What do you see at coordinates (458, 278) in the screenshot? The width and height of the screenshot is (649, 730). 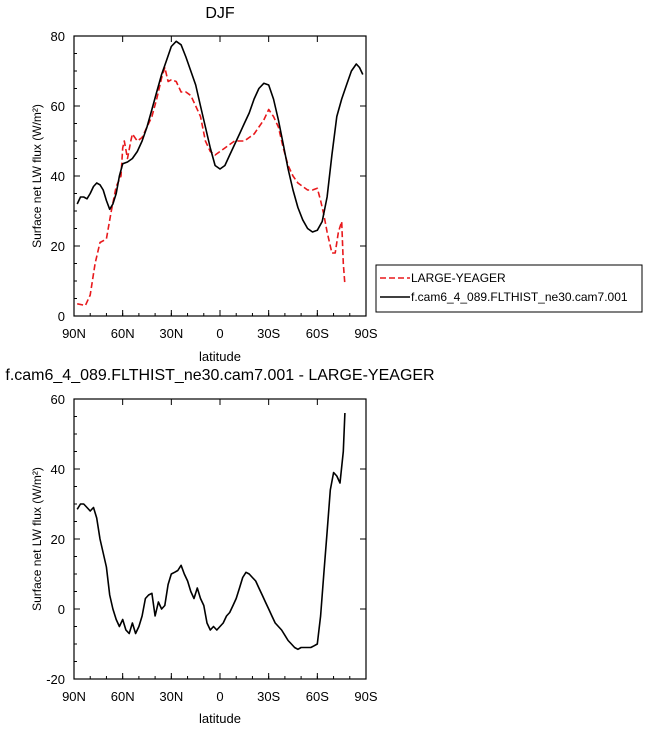 I see `legend-label-large-yeager: LARGE-YEAGER` at bounding box center [458, 278].